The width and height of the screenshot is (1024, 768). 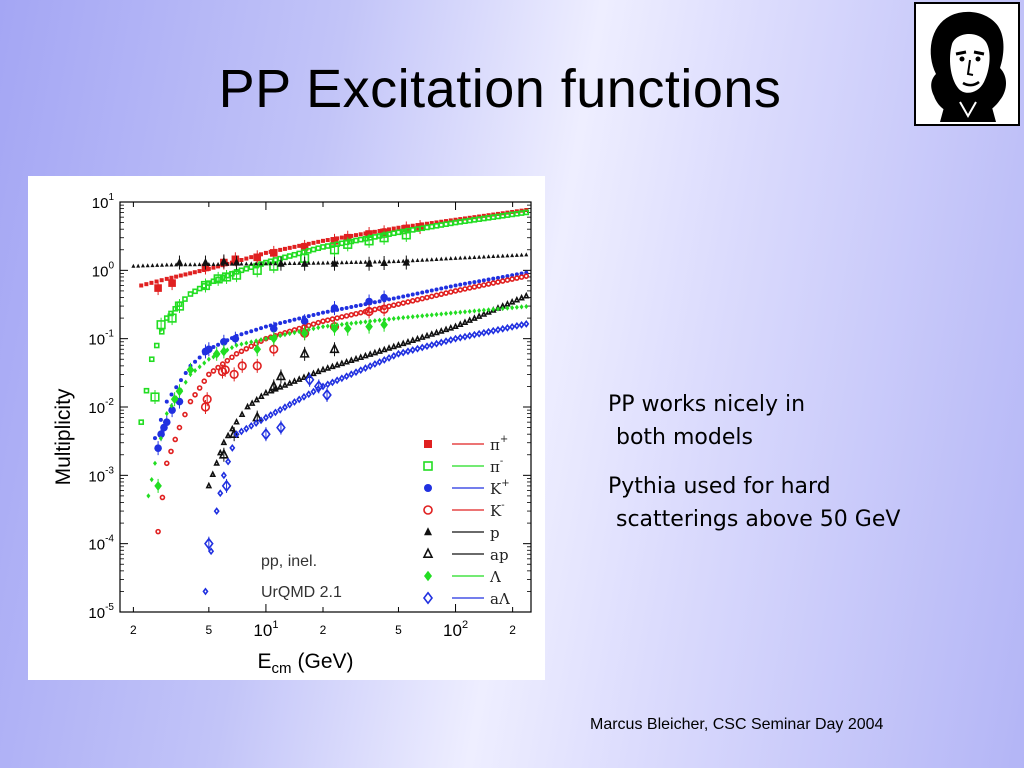 I want to click on slide-title: PP Excitation functions, so click(x=500, y=89).